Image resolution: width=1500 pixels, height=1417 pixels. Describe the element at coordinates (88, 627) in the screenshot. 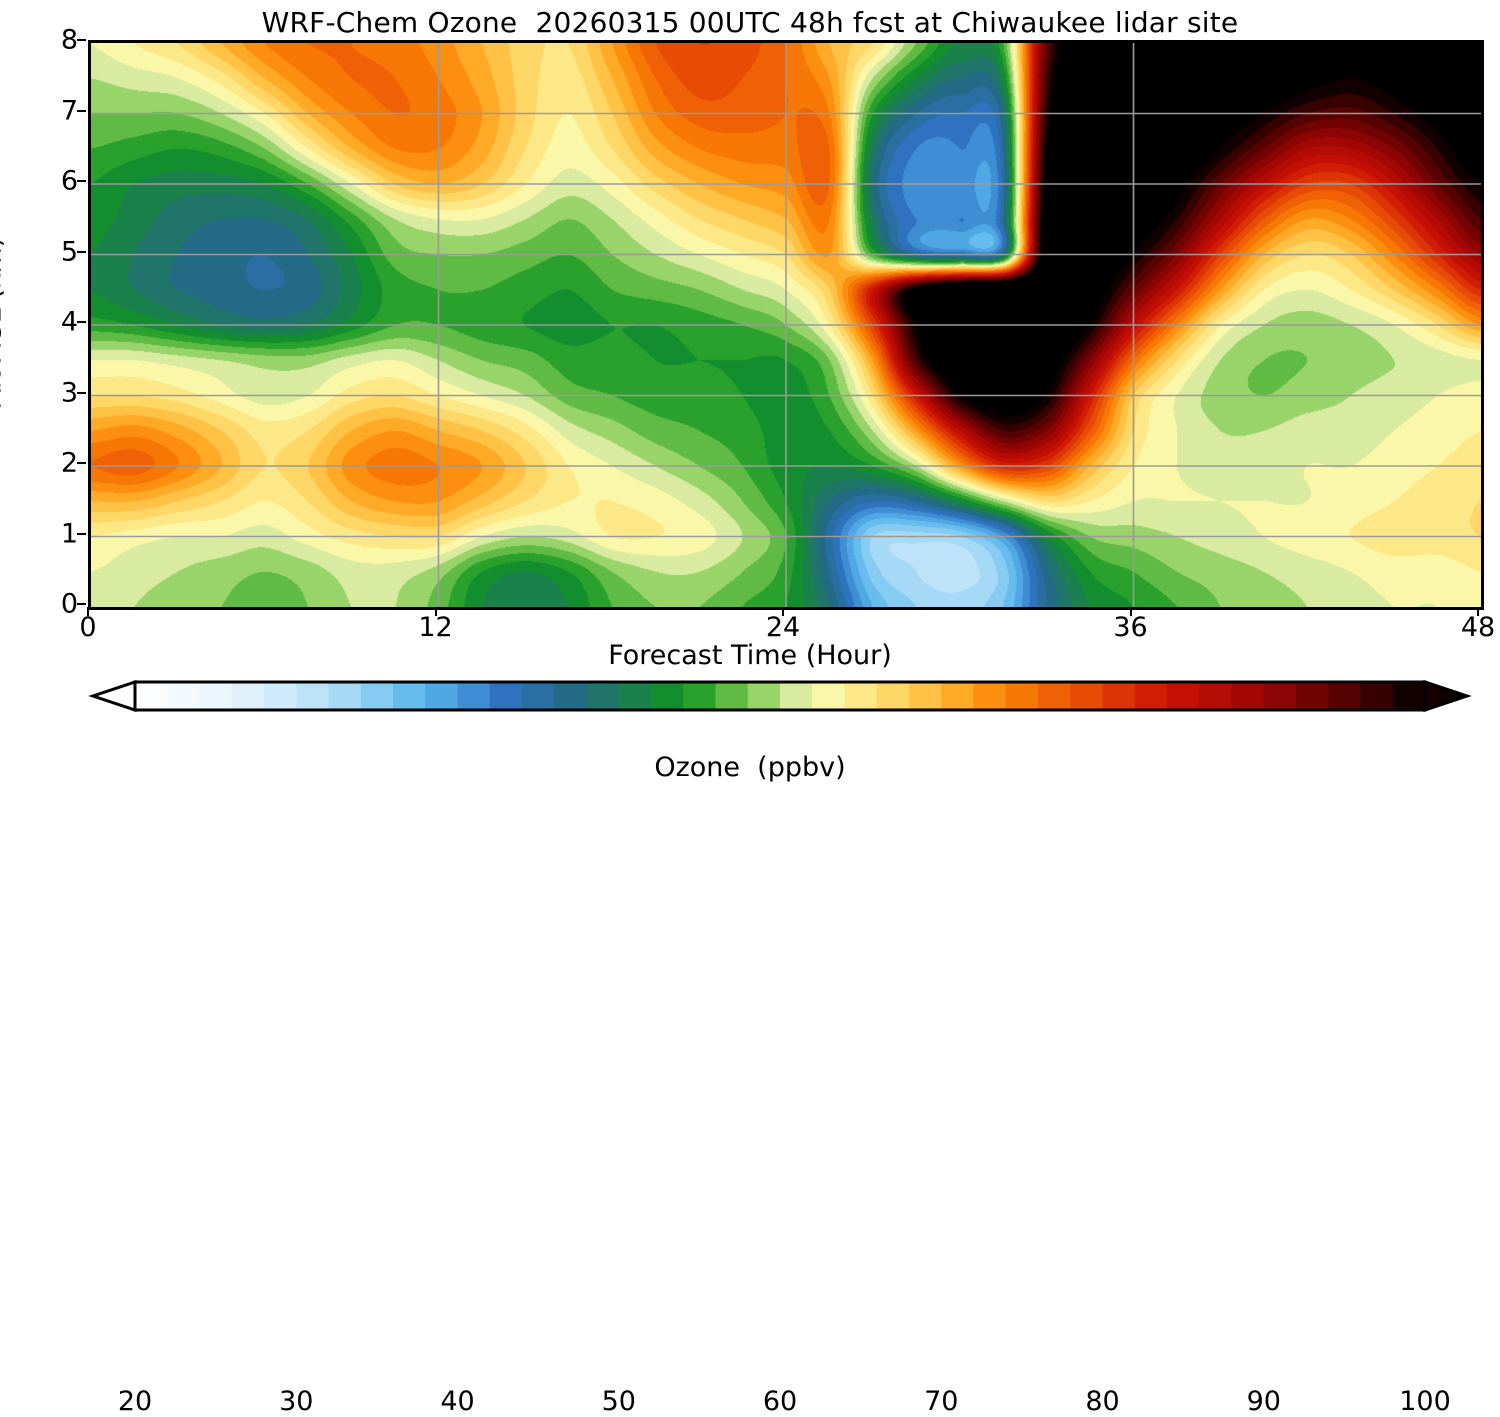

I see `x-tick-label-0: 0` at that location.